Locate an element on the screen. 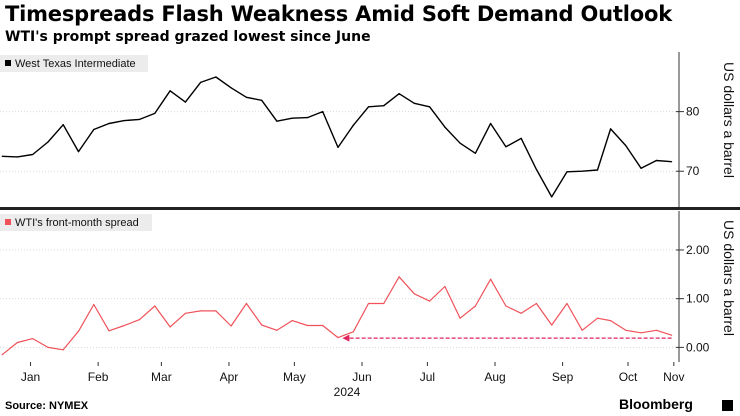 The image size is (740, 416). y-tick-label: 2.00 is located at coordinates (698, 250).